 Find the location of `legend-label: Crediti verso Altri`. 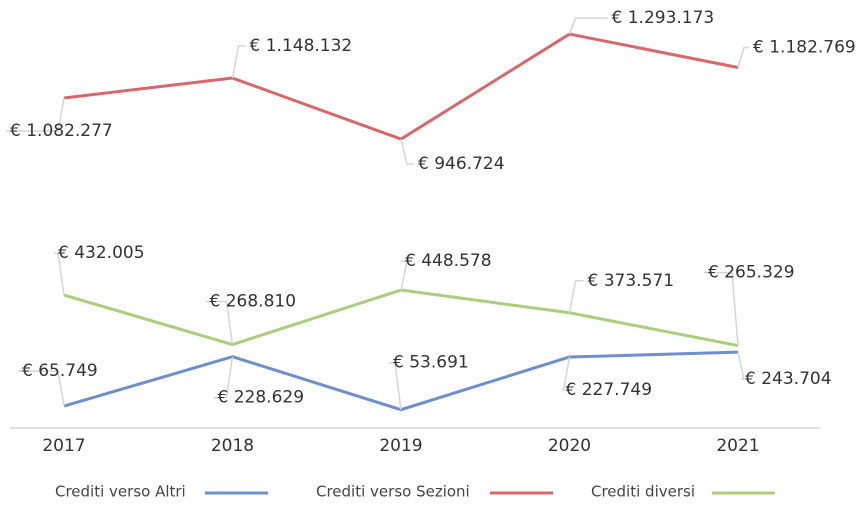

legend-label: Crediti verso Altri is located at coordinates (120, 492).